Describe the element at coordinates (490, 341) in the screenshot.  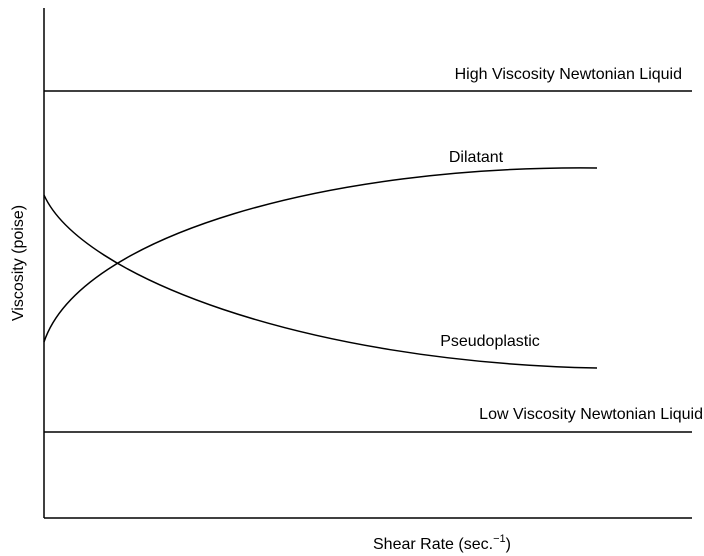
I see `pseudoplastic-label: Pseudoplastic` at that location.